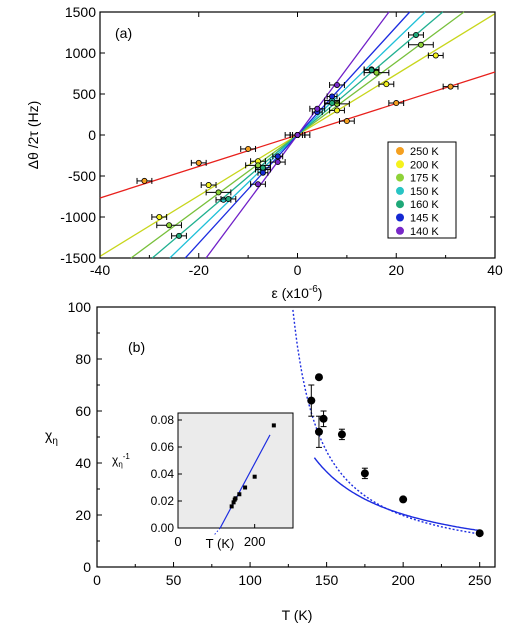 The height and width of the screenshot is (628, 521). I want to click on panel-b-fit-curves, so click(386, 422).